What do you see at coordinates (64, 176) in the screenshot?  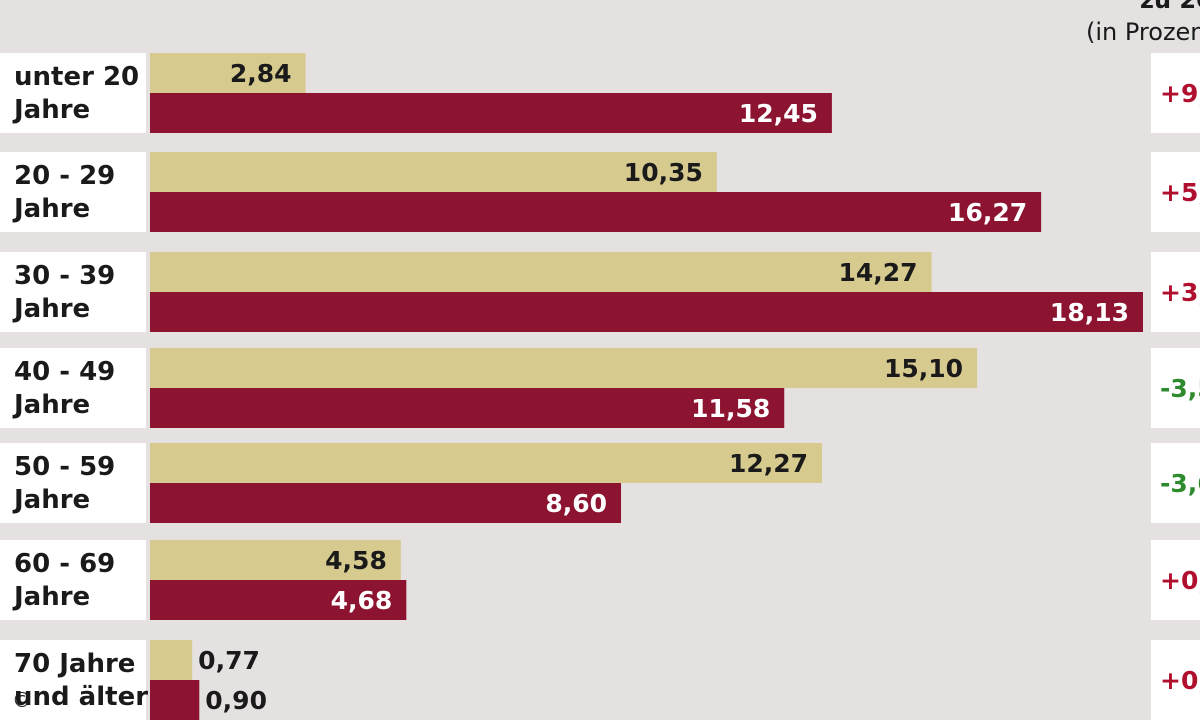 I see `category-label: 20 - 29` at bounding box center [64, 176].